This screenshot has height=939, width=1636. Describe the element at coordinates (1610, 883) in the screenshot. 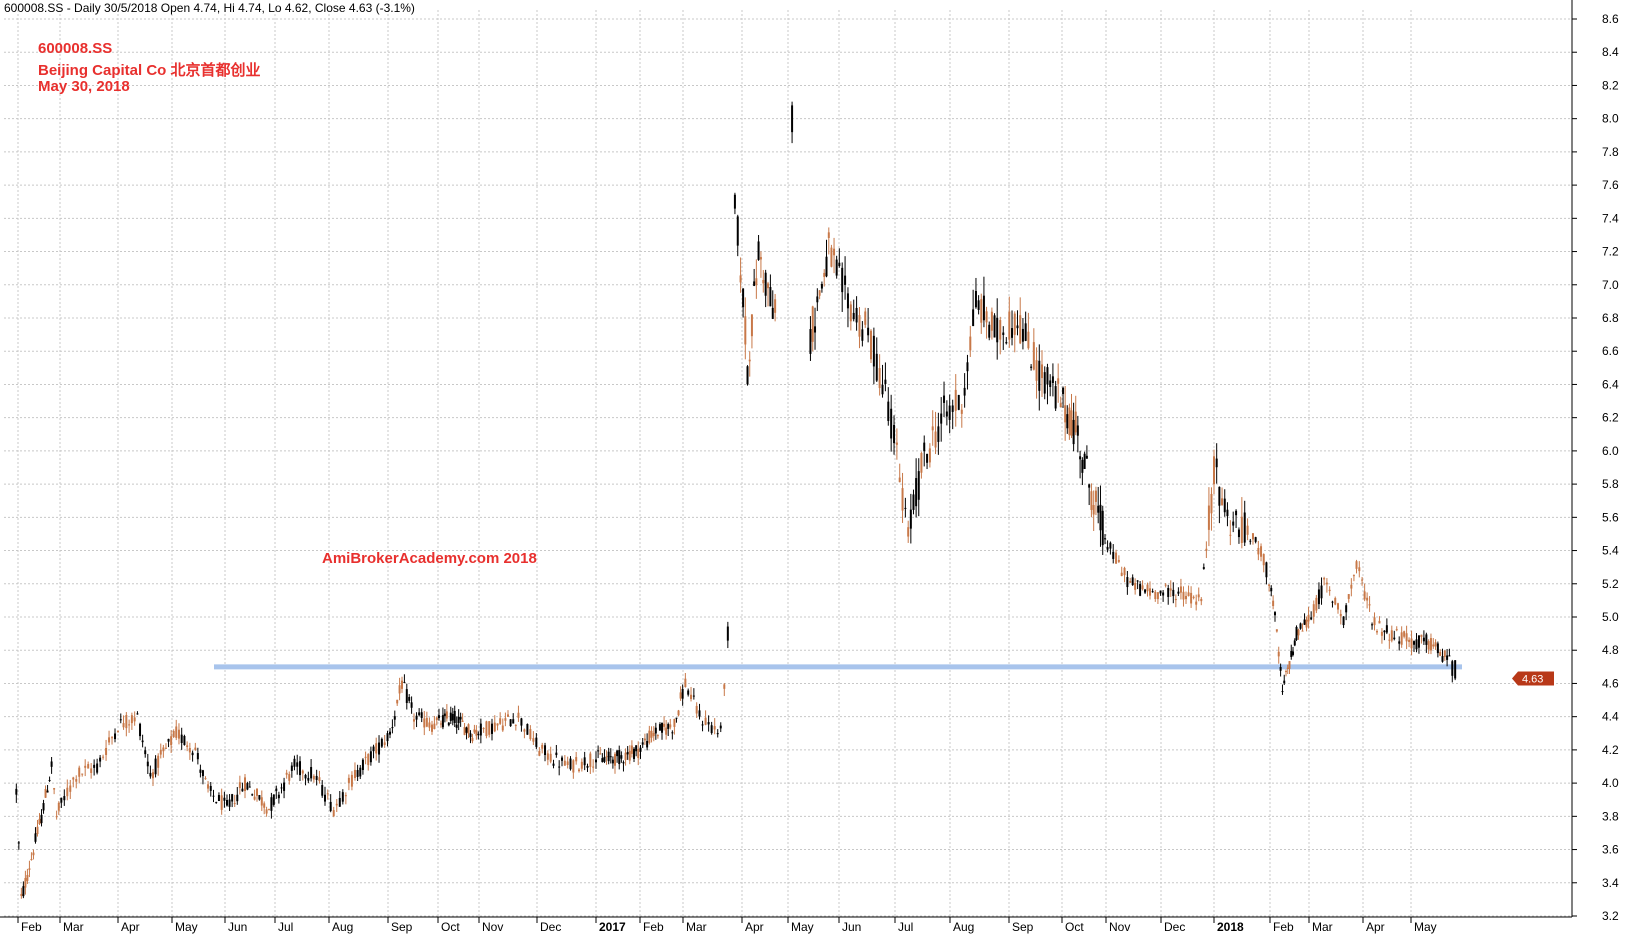

I see `y-tick-label: 3.4` at that location.